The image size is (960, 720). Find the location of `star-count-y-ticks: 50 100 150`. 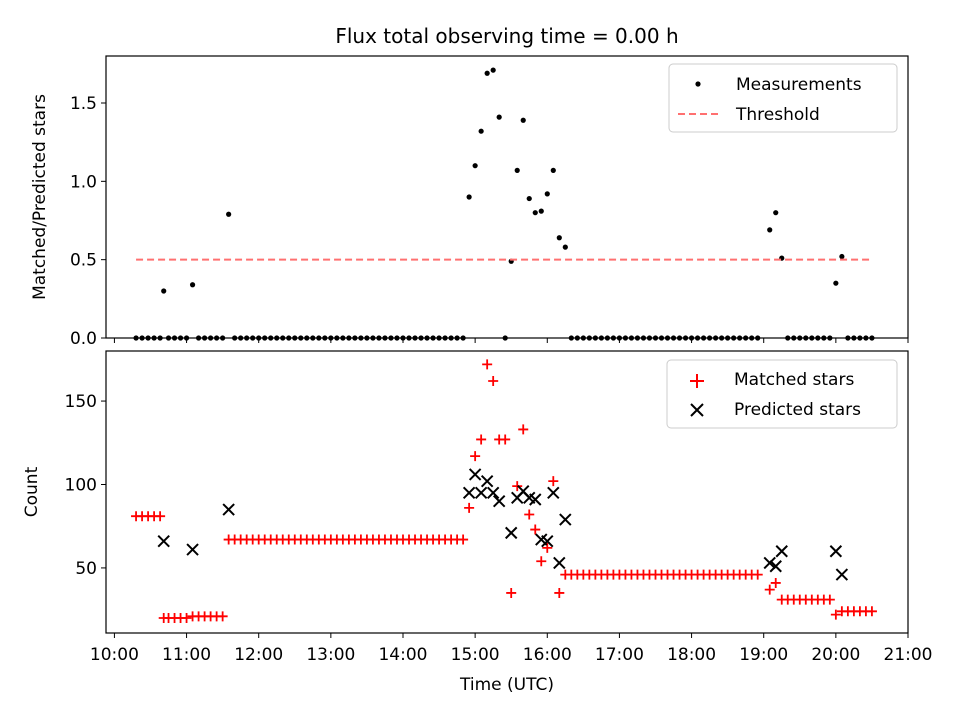

star-count-y-ticks: 50 100 150 is located at coordinates (85, 485).